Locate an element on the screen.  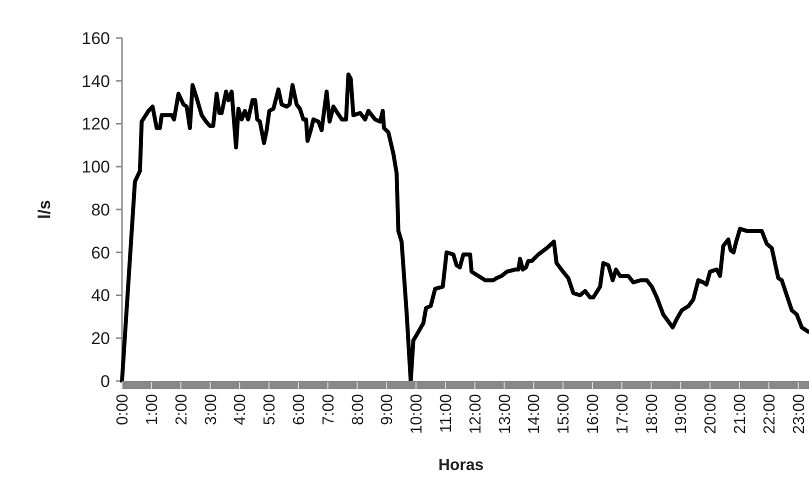
x-tick-label: 20:00 is located at coordinates (711, 414).